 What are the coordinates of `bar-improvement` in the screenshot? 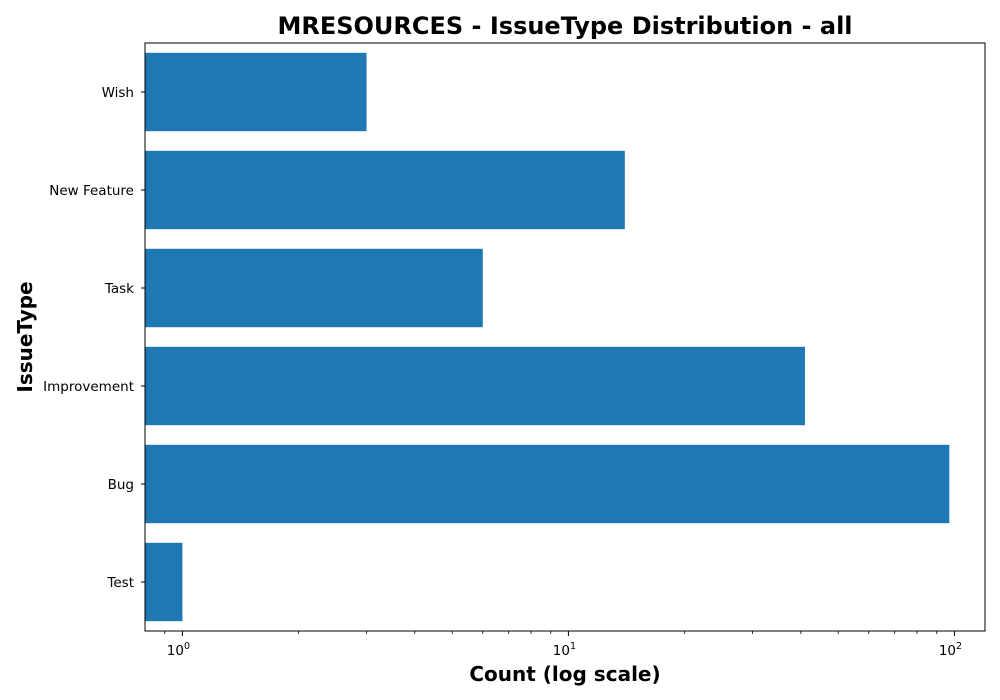 It's located at (475, 386).